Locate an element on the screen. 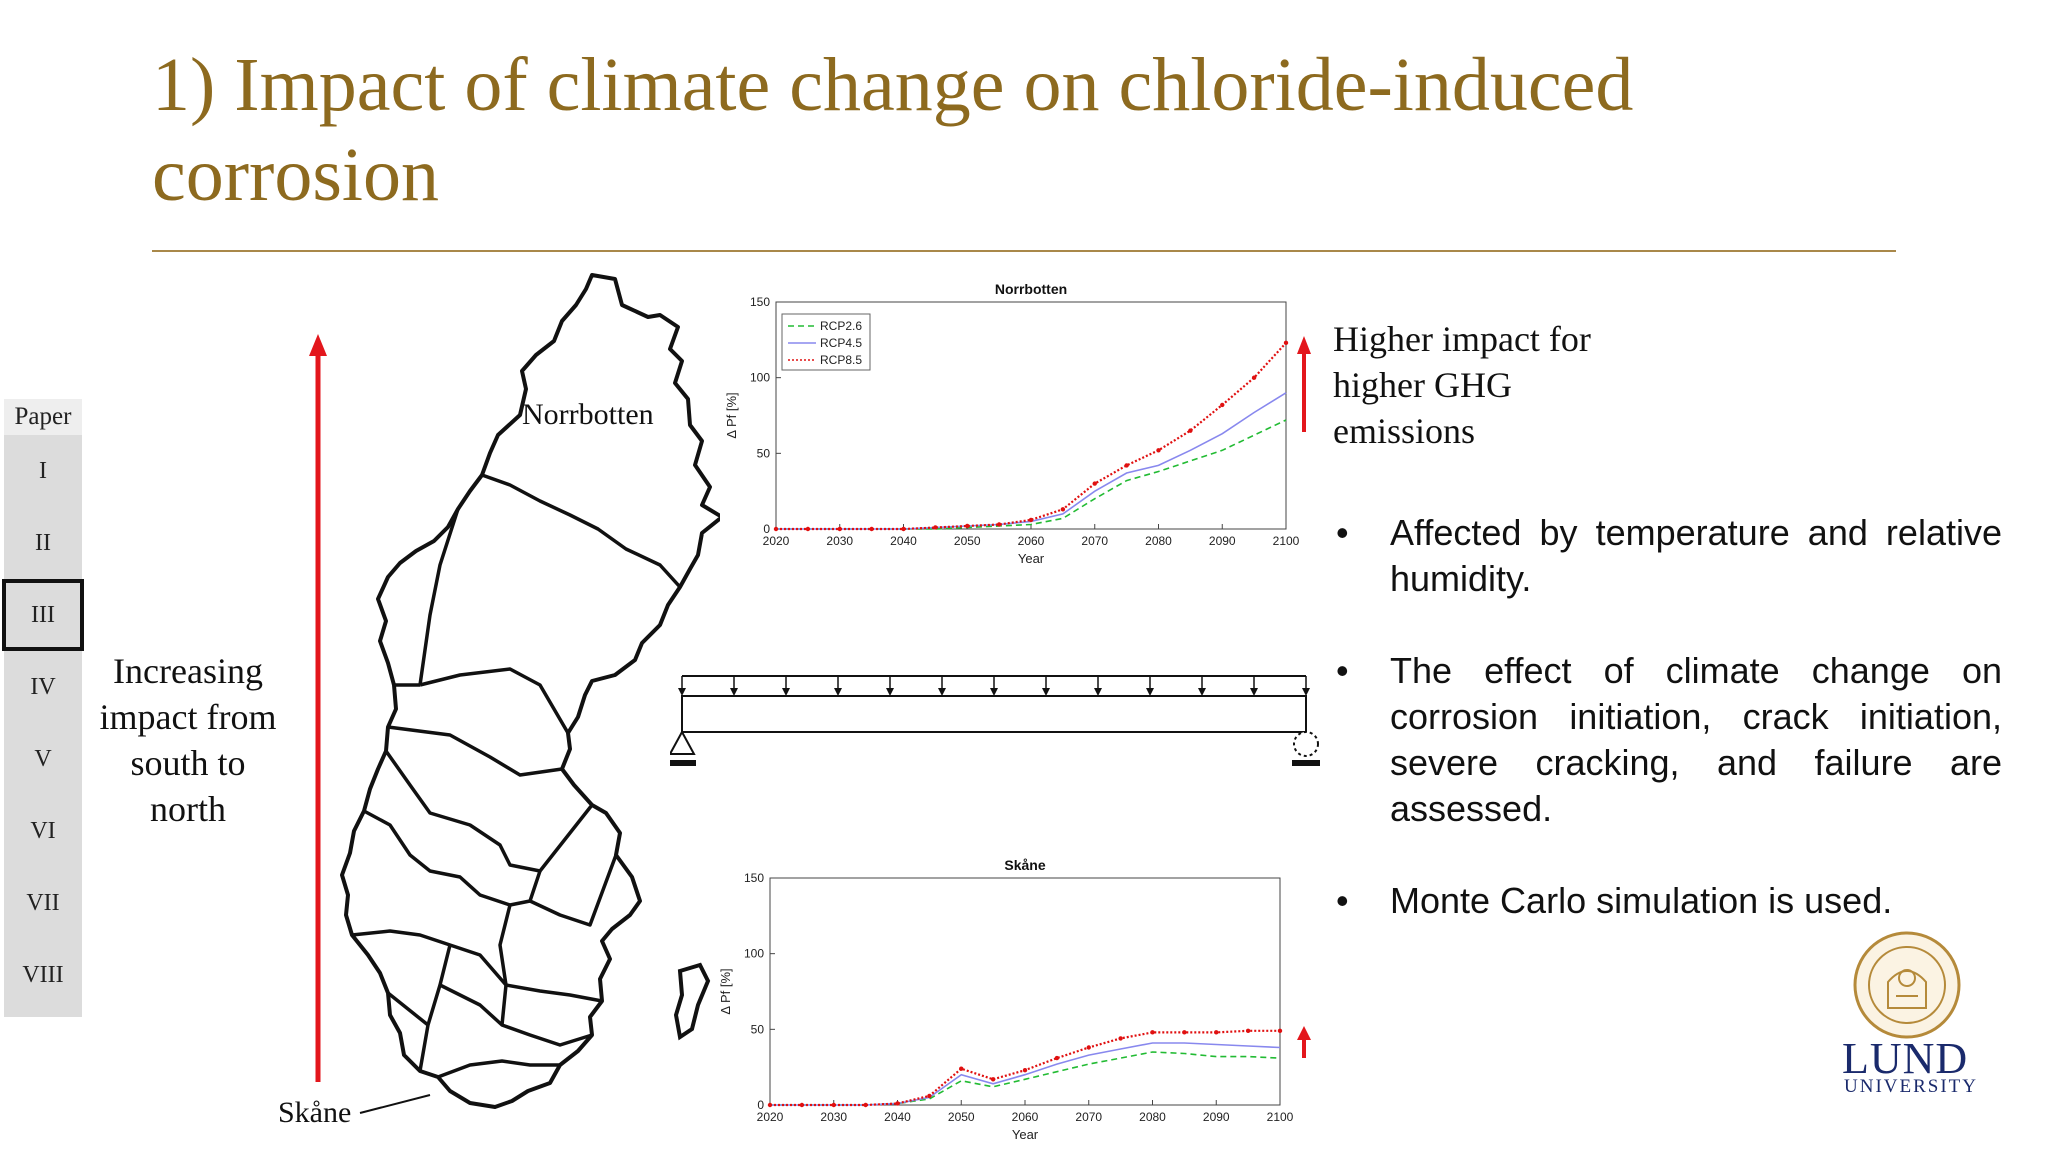  series-line-RCP8.5 is located at coordinates (1031, 436).